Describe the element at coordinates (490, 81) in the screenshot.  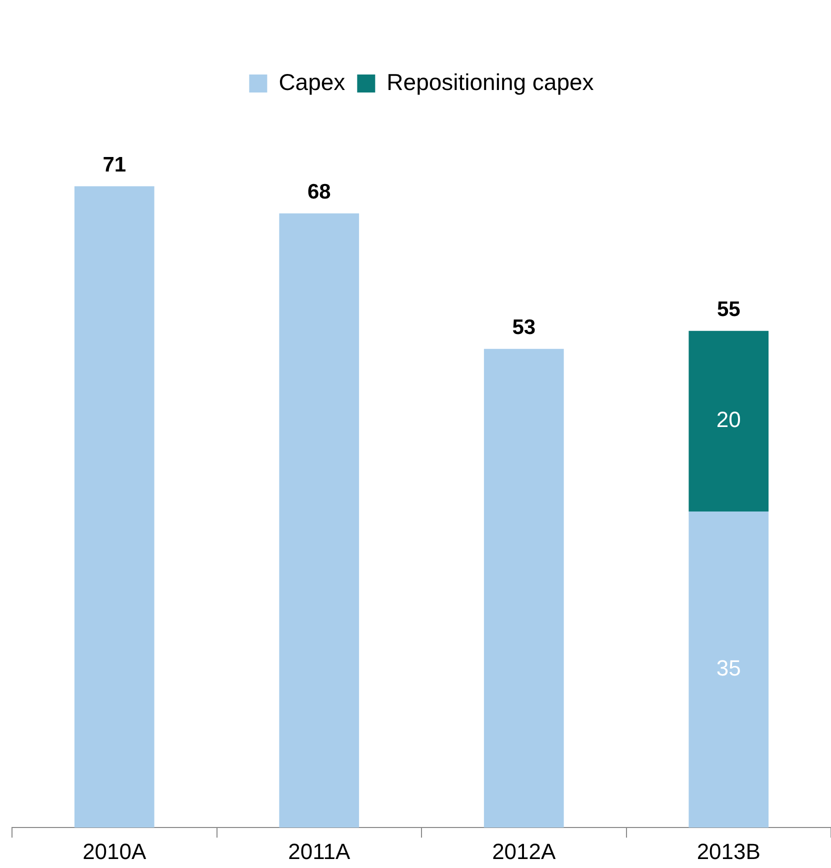
I see `legend-label: Repositioning capex` at that location.